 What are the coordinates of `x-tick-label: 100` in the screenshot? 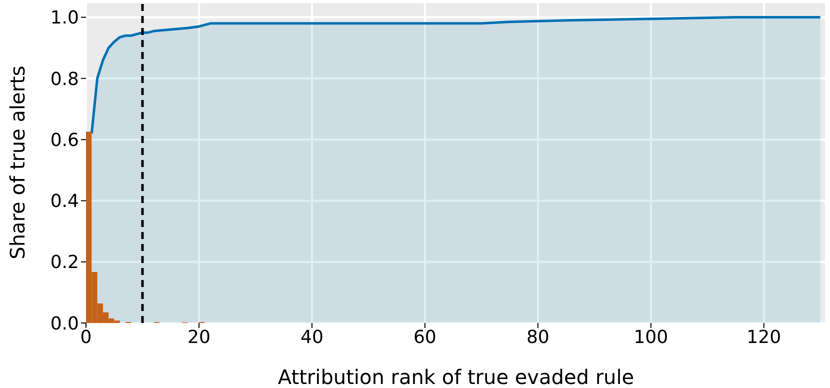 It's located at (651, 337).